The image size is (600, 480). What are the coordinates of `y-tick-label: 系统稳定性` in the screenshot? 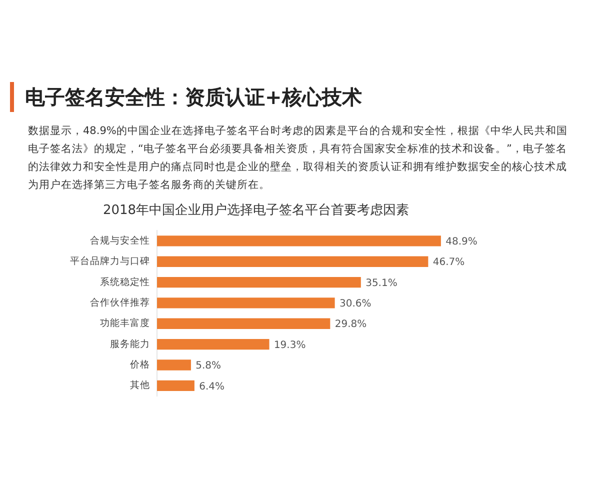 It's located at (125, 282).